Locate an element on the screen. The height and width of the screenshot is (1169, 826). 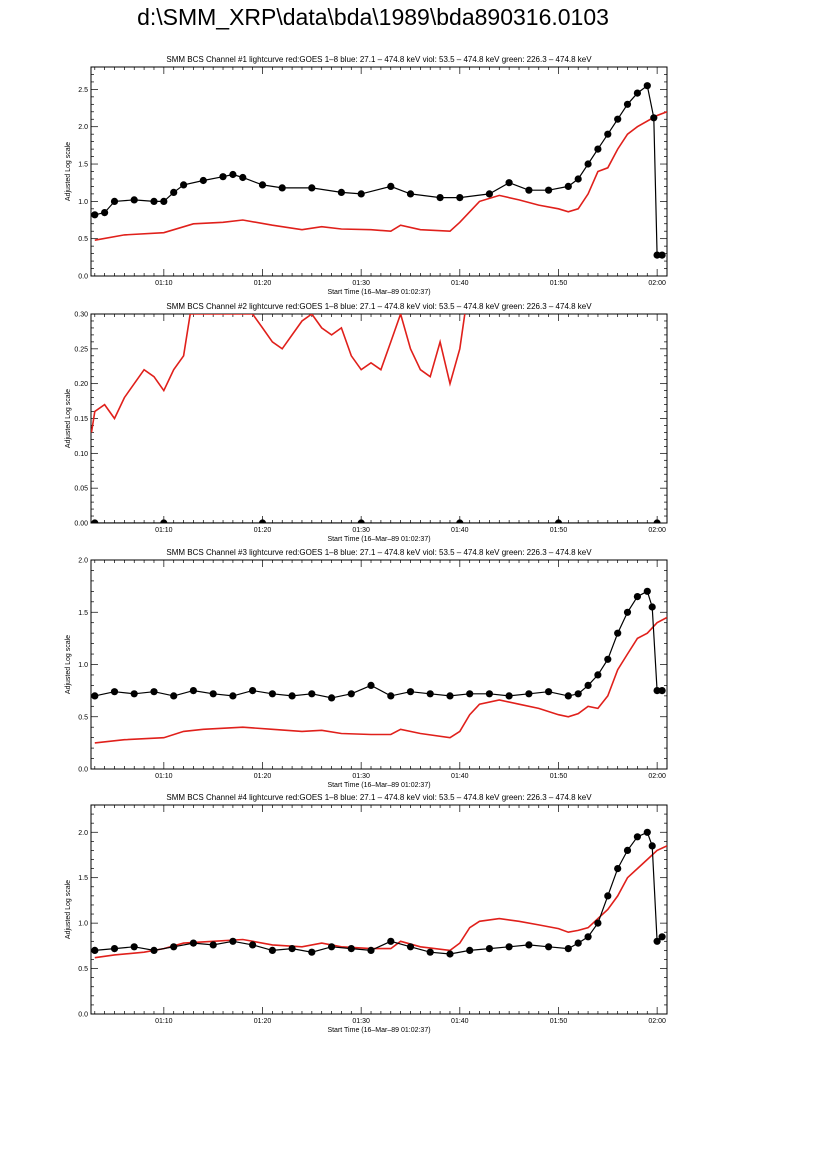
y-tick-label: 0.05 is located at coordinates (81, 489).